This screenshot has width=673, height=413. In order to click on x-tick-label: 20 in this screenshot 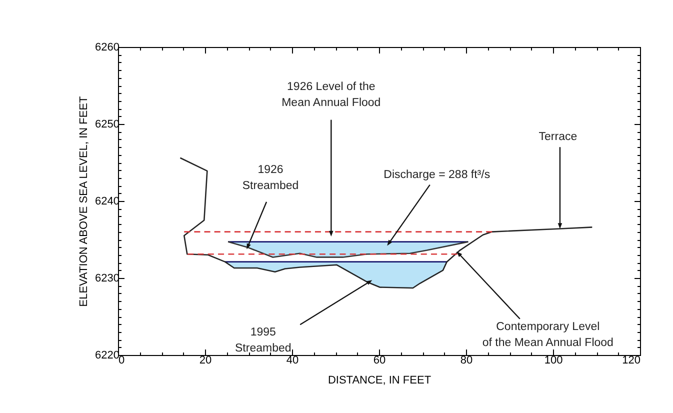, I will do `click(205, 360)`.